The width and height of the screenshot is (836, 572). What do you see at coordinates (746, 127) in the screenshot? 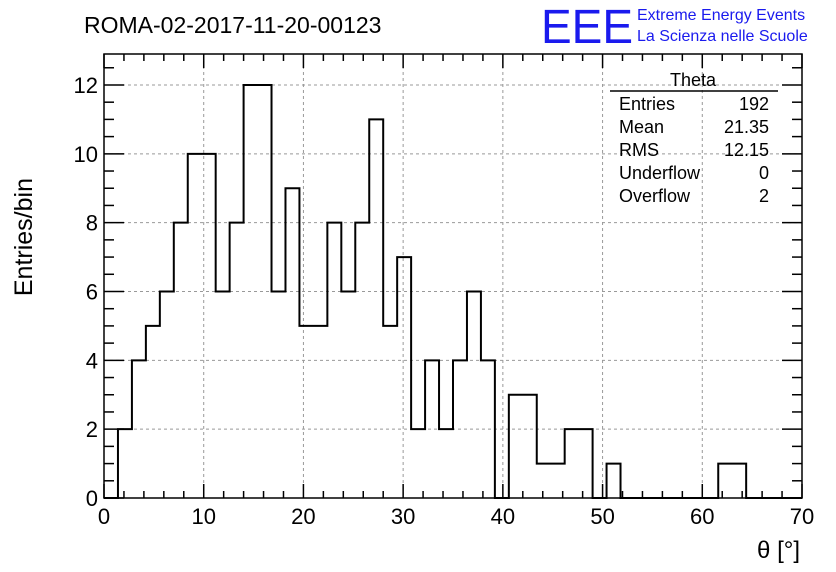
I see `stats-value: 21.35` at bounding box center [746, 127].